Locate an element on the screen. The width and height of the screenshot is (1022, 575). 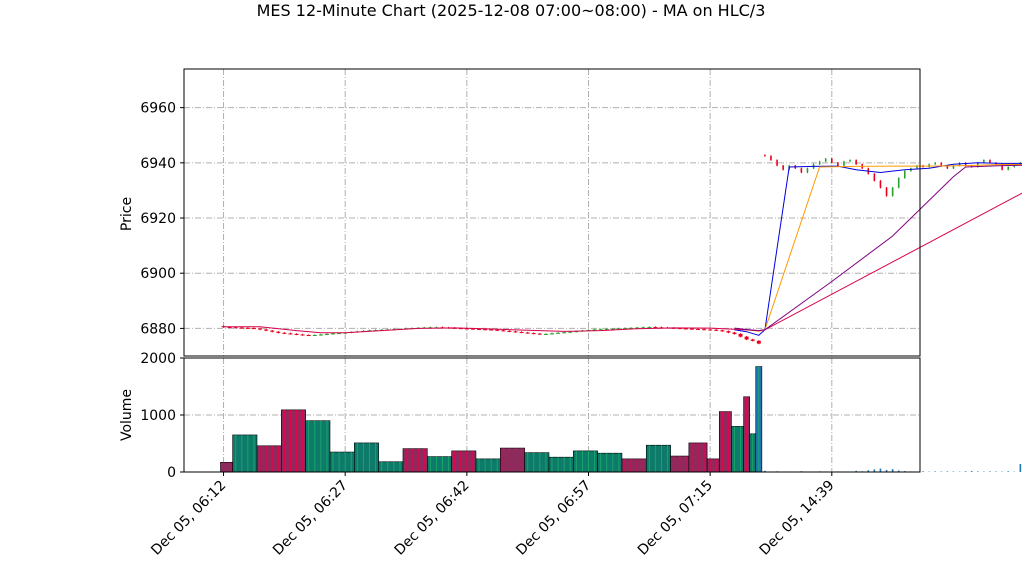
x-tick-label: Dec 05, 14:39 is located at coordinates (797, 518).